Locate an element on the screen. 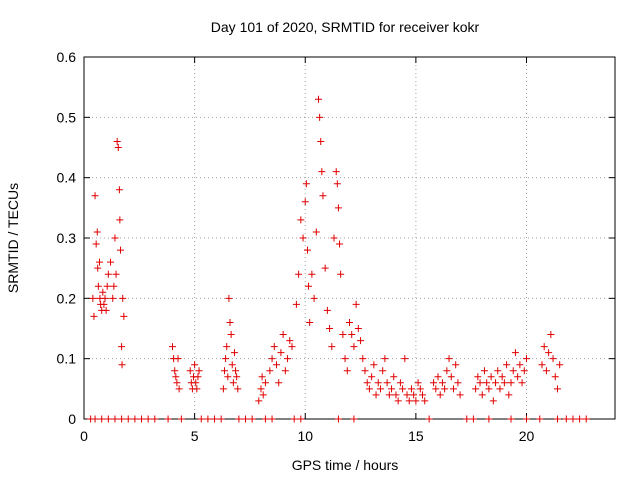 Image resolution: width=640 pixels, height=480 pixels. y-axis-label: SRMTID / TECUs is located at coordinates (13, 238).